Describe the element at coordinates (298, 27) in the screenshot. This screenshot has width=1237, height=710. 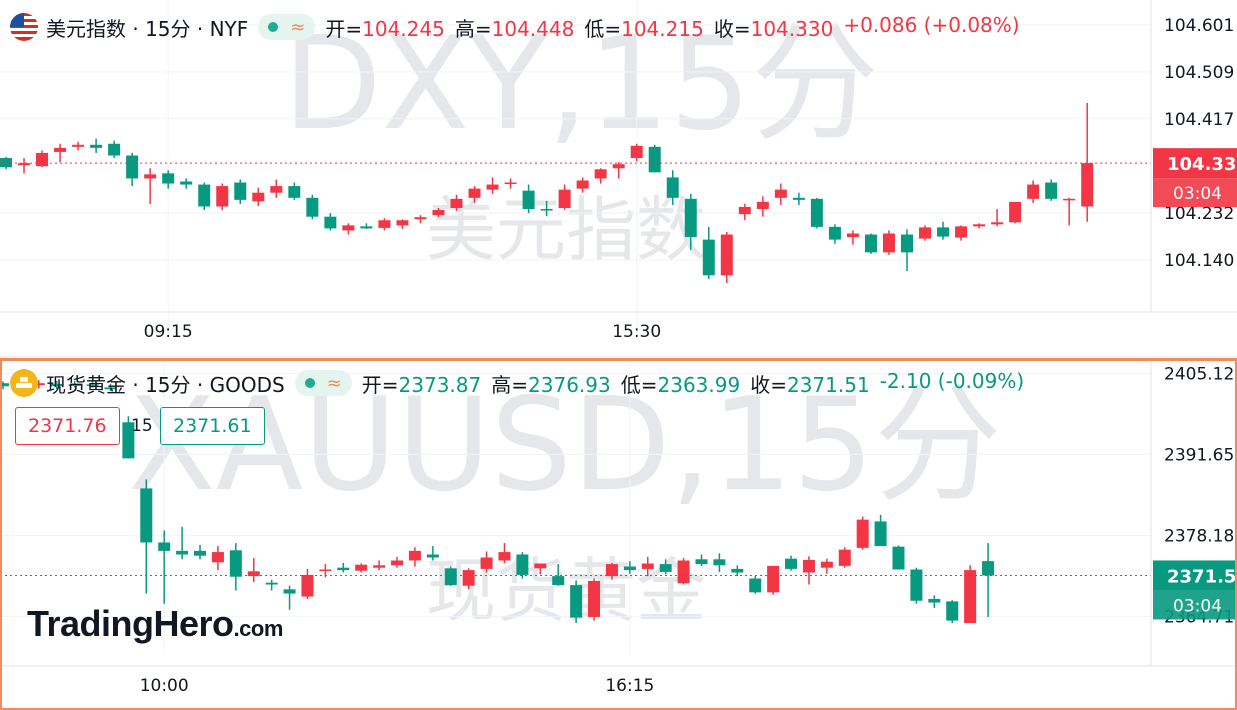
I see `approx-icon: ≈` at that location.